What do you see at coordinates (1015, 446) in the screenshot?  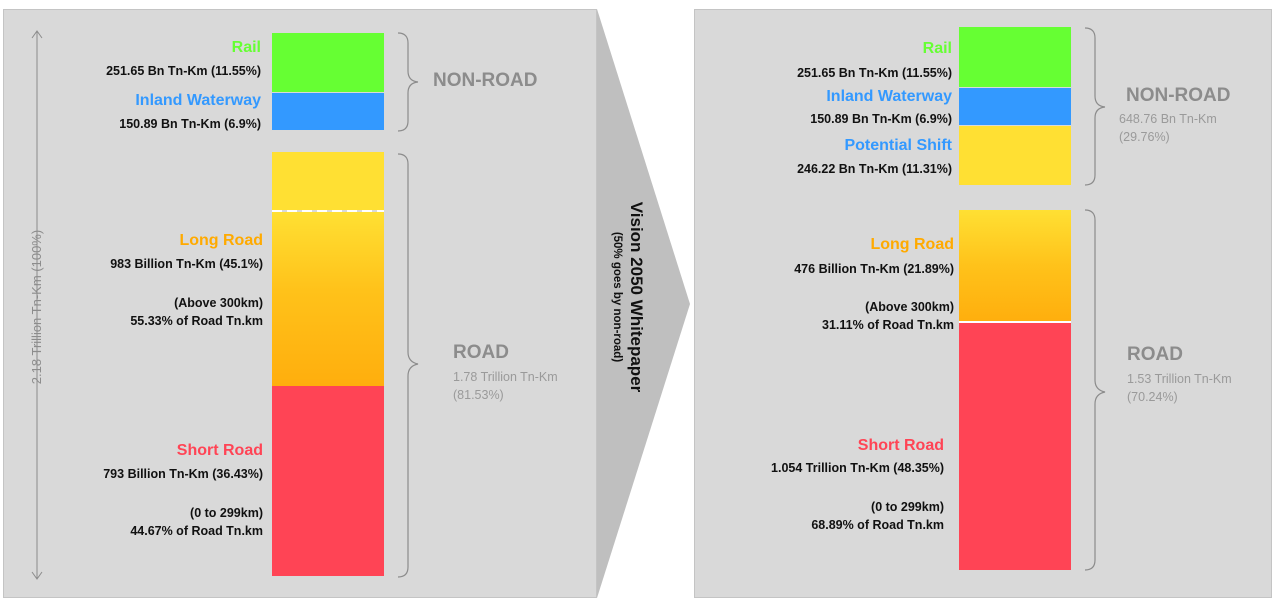 I see `right-bar-short-road` at bounding box center [1015, 446].